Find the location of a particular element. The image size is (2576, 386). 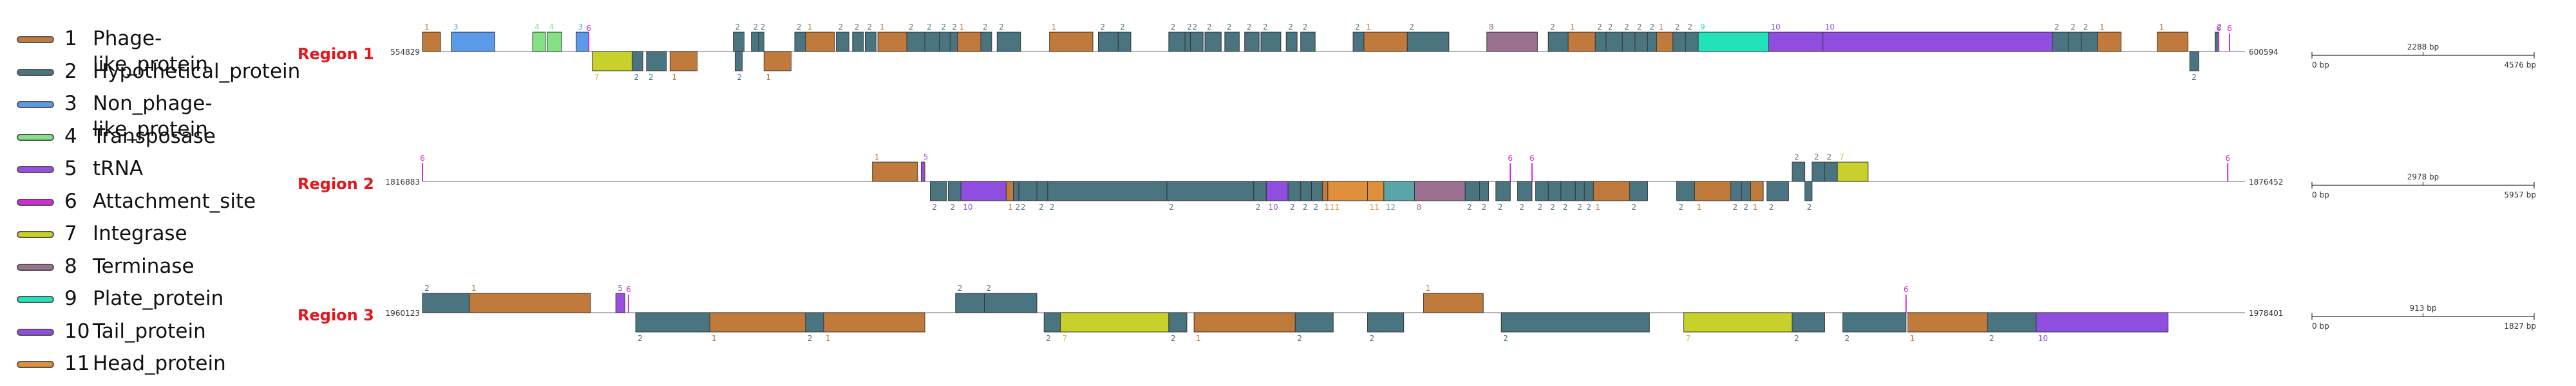

legend-item: 7 Integrase is located at coordinates (123, 237).